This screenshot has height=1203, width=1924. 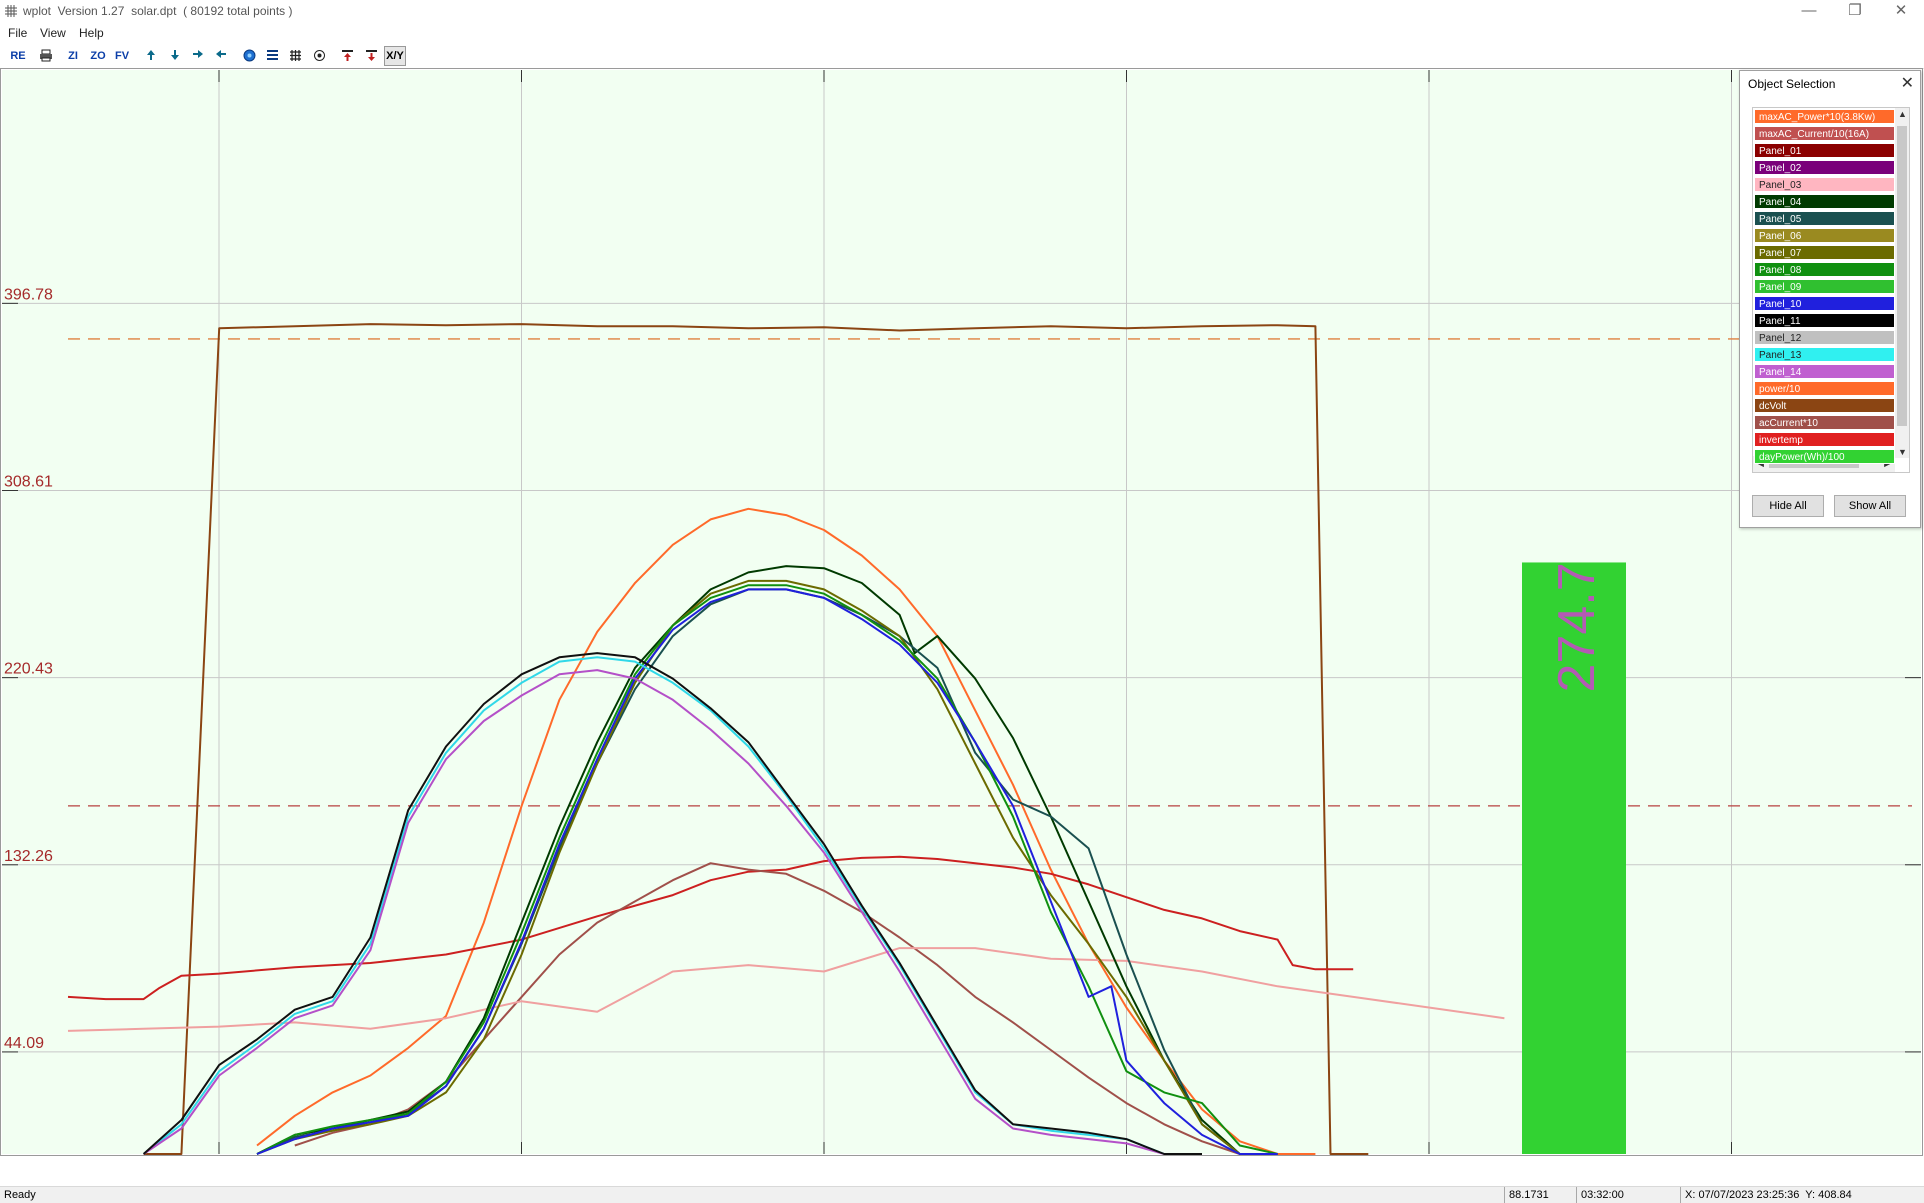 What do you see at coordinates (18, 56) in the screenshot?
I see `re-button: RE` at bounding box center [18, 56].